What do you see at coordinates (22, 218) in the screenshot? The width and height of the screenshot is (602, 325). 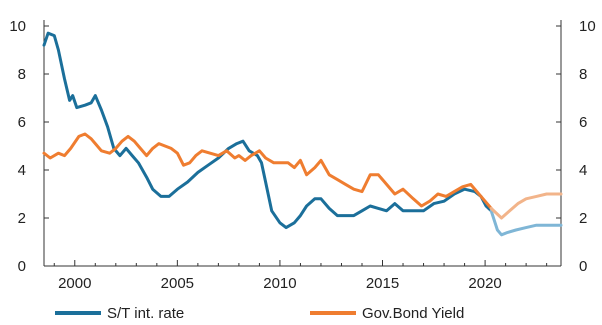 I see `left-y-tick-label: 2` at bounding box center [22, 218].